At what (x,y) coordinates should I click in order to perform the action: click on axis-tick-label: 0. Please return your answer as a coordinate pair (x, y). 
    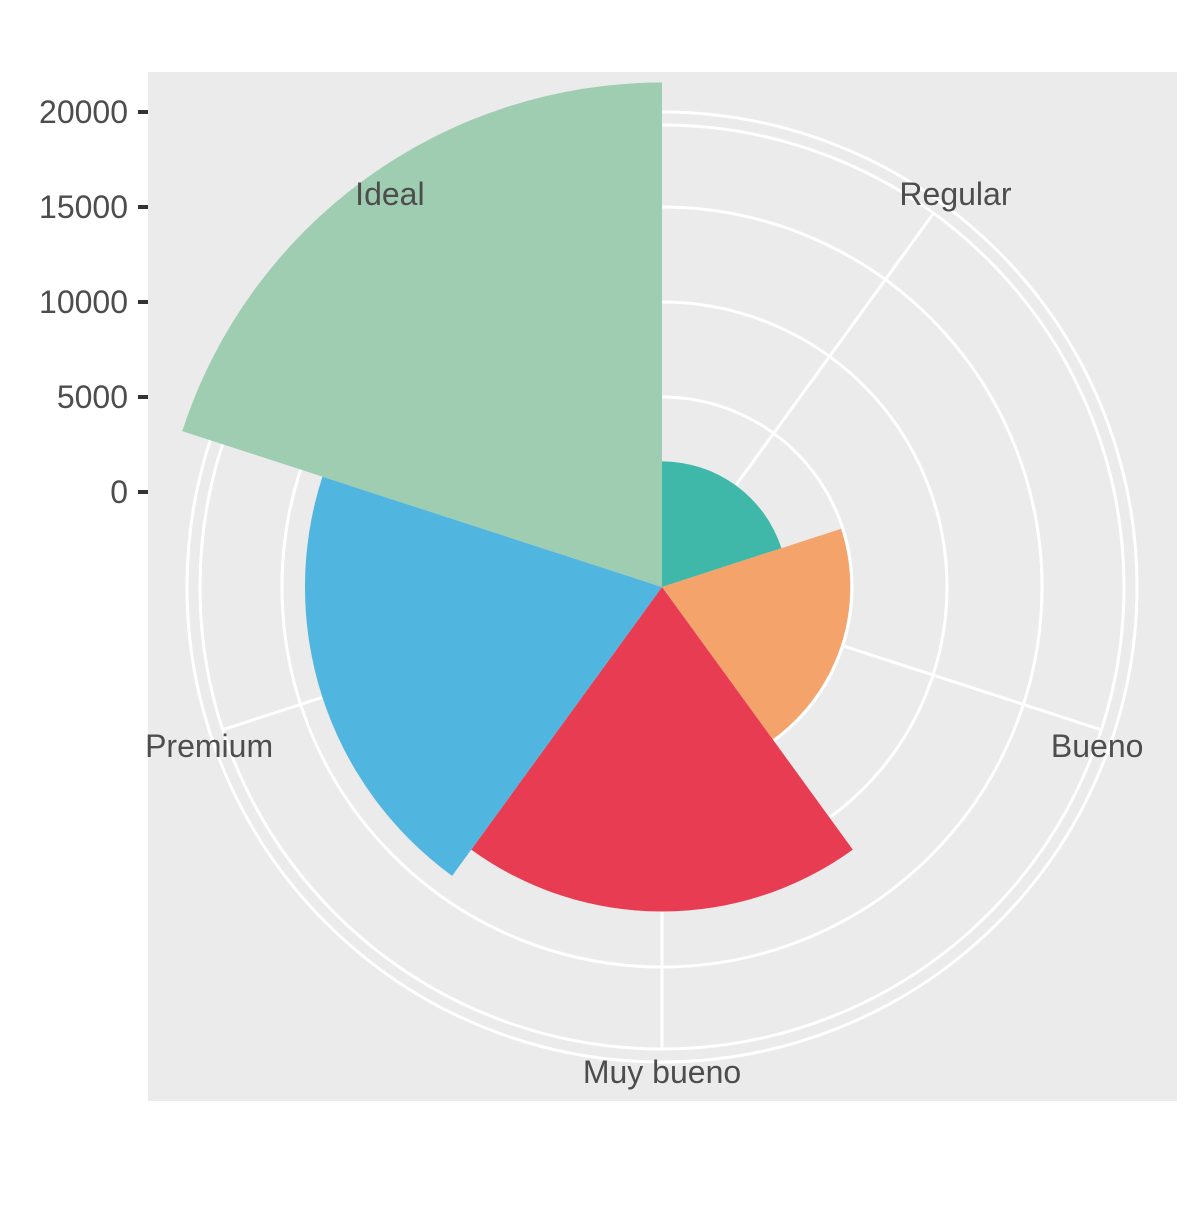
    Looking at the image, I should click on (119, 492).